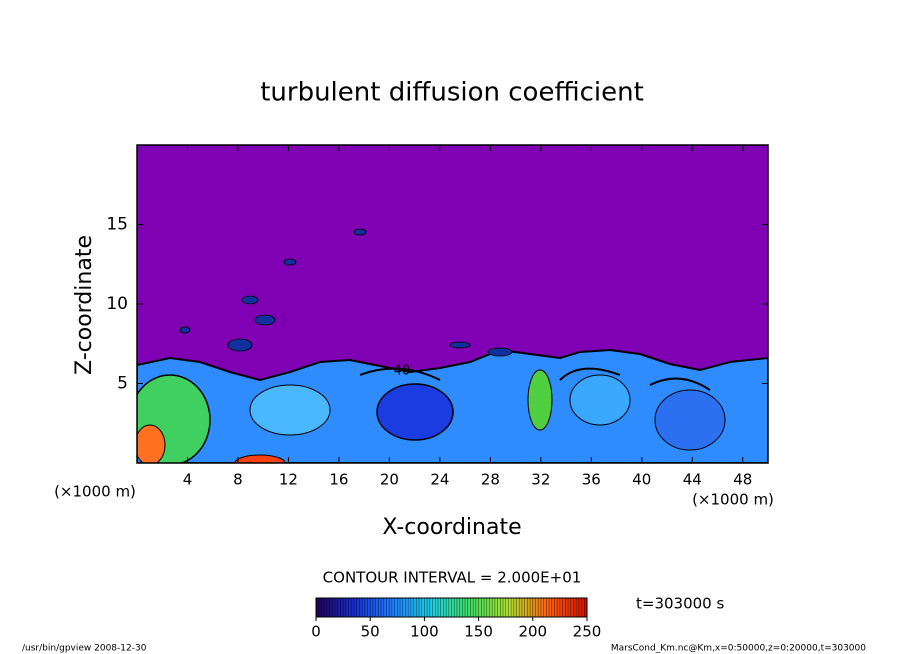 This screenshot has height=654, width=904. What do you see at coordinates (346, 292) in the screenshot?
I see `cloud-blobs` at bounding box center [346, 292].